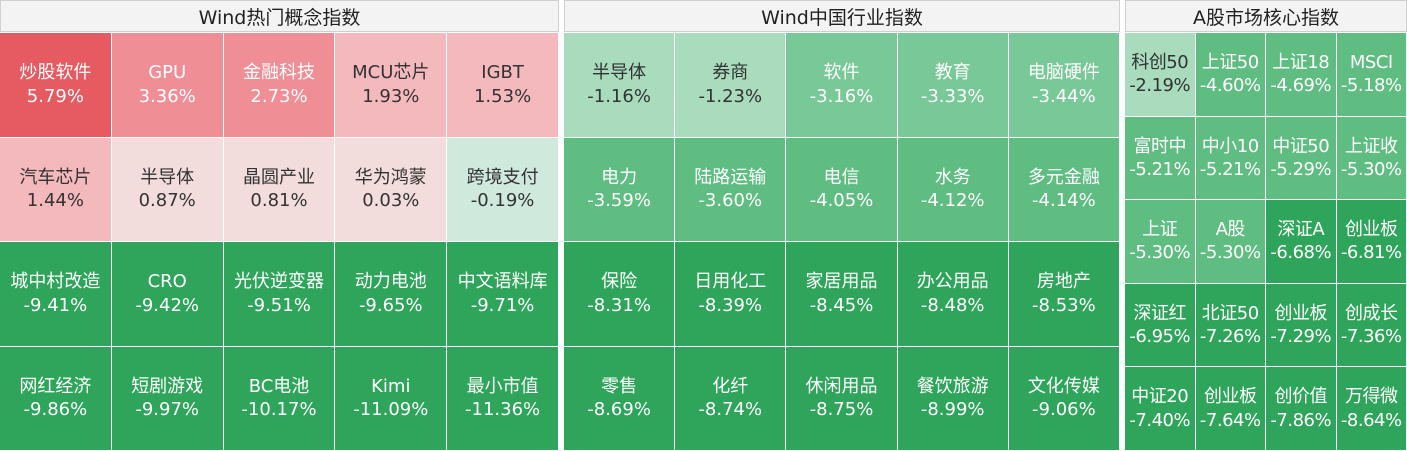 This screenshot has width=1407, height=451. What do you see at coordinates (1371, 75) in the screenshot?
I see `heatmap-cell: MSCI -5.18%` at bounding box center [1371, 75].